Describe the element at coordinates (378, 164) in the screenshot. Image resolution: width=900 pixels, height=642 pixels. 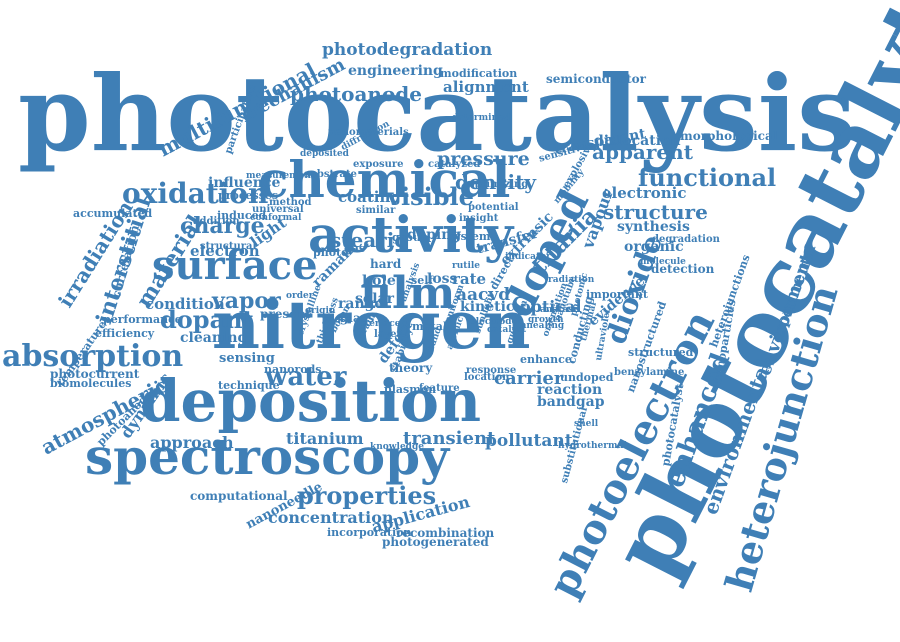
I see `cloud-word: exposure` at that location.